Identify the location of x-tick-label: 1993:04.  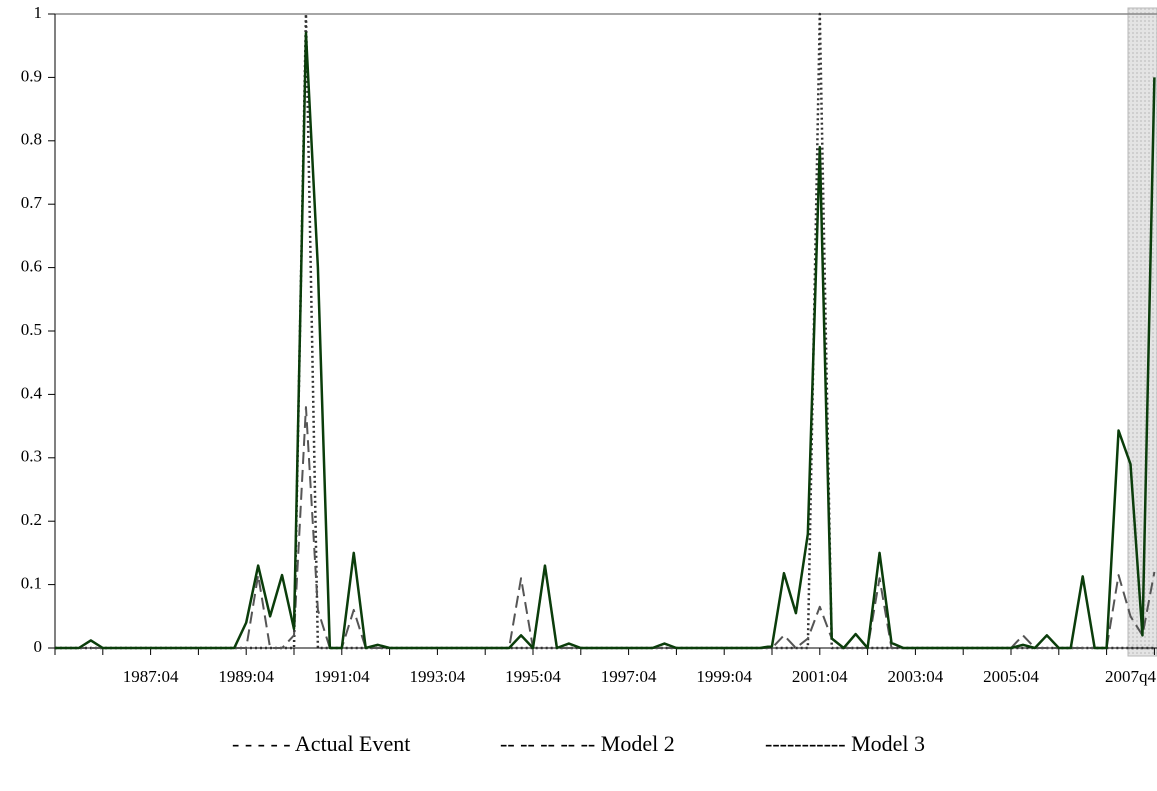
(438, 676).